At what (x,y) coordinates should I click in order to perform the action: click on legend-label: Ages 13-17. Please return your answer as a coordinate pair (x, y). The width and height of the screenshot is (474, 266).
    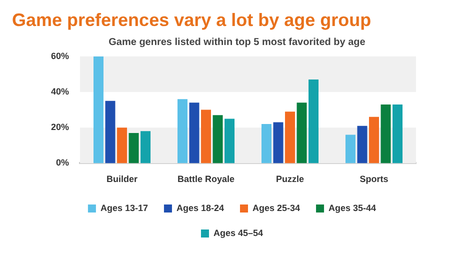
    Looking at the image, I should click on (124, 207).